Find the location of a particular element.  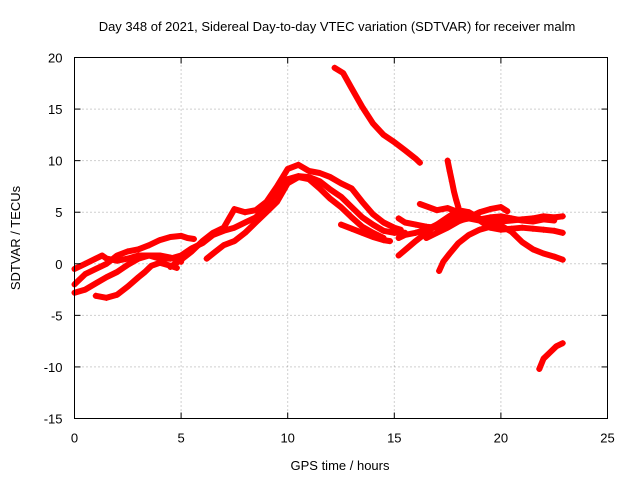

y-tick-label: 15 is located at coordinates (55, 109).